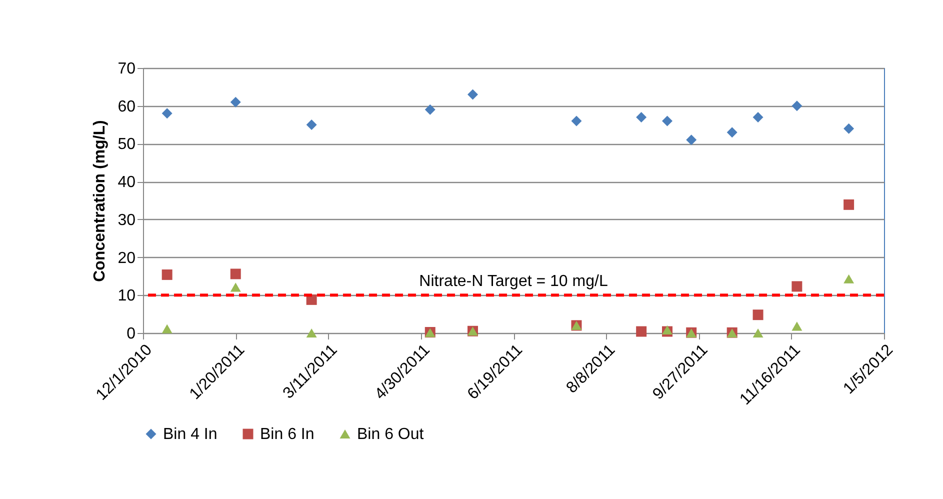 This screenshot has width=943, height=499. Describe the element at coordinates (127, 69) in the screenshot. I see `y-tick-label: 70` at that location.